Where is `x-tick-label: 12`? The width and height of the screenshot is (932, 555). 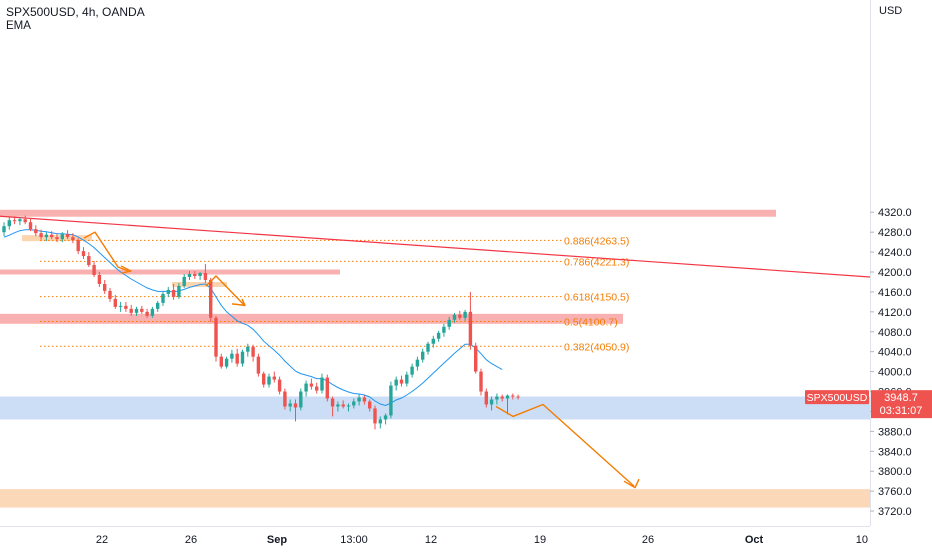
x-tick-label: 12 is located at coordinates (431, 540).